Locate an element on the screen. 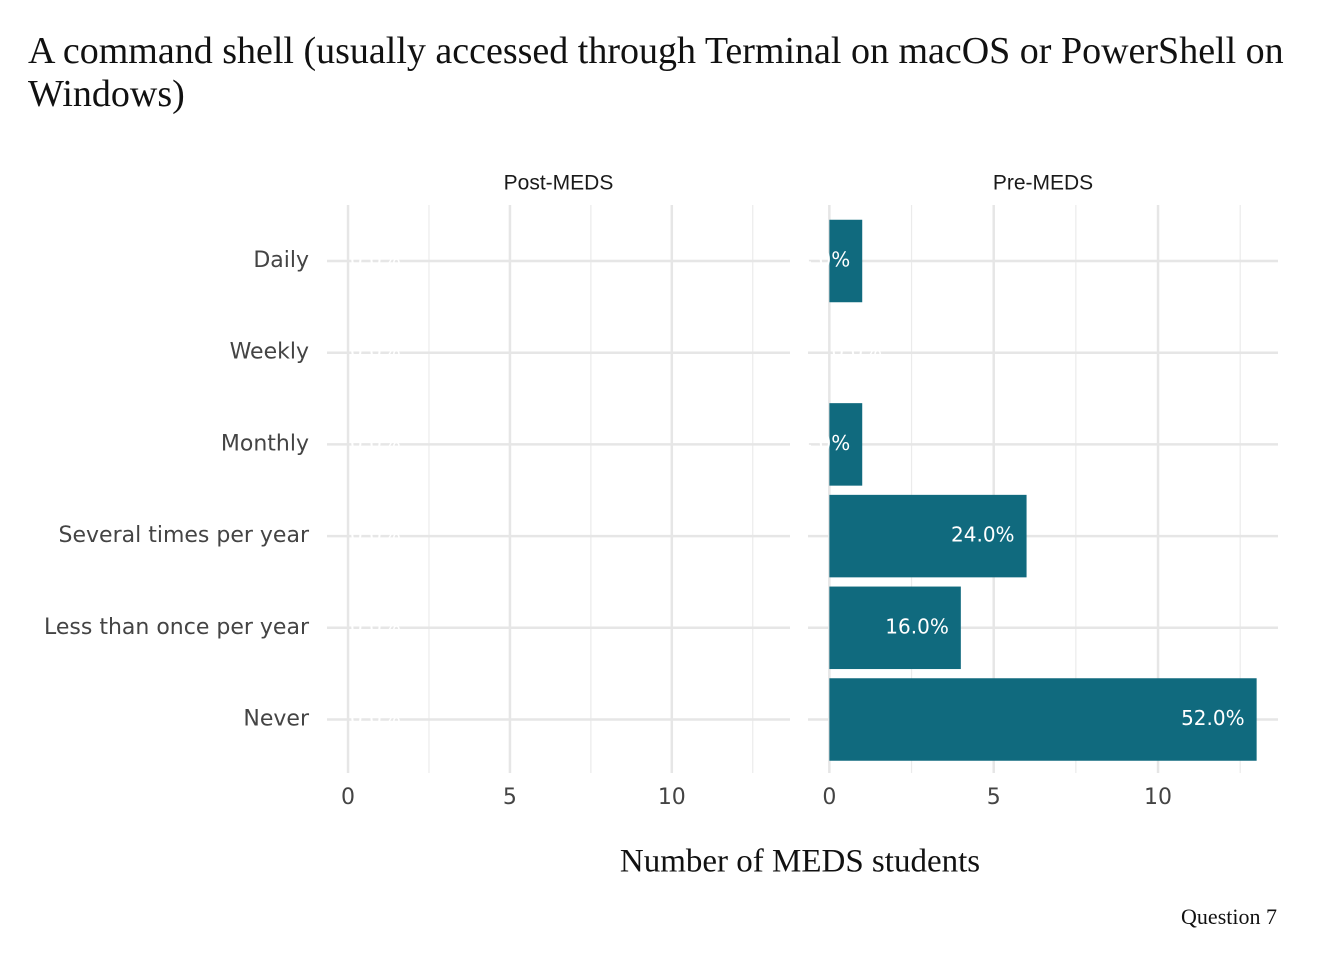 This screenshot has width=1344, height=960. value-label: 24.0% is located at coordinates (983, 535).